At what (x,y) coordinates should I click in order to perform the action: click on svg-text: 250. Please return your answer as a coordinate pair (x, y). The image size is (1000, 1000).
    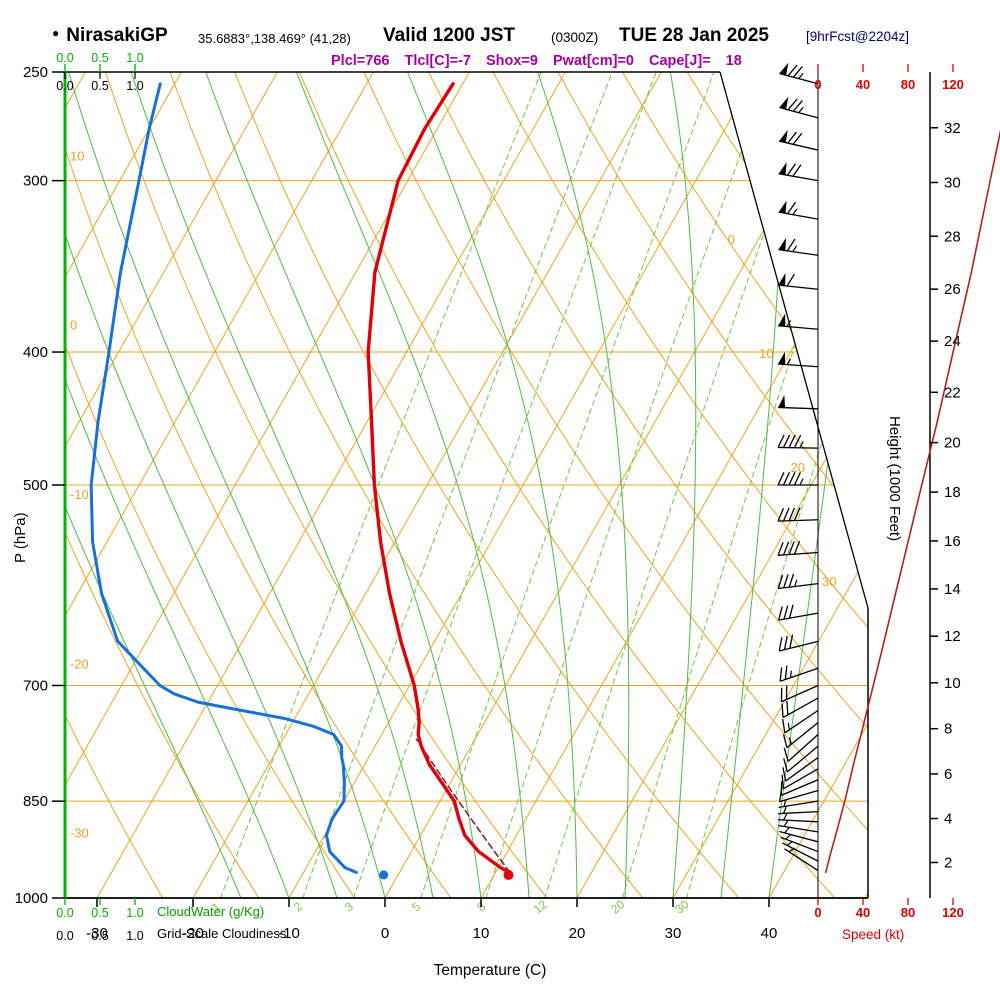
    Looking at the image, I should click on (35, 72).